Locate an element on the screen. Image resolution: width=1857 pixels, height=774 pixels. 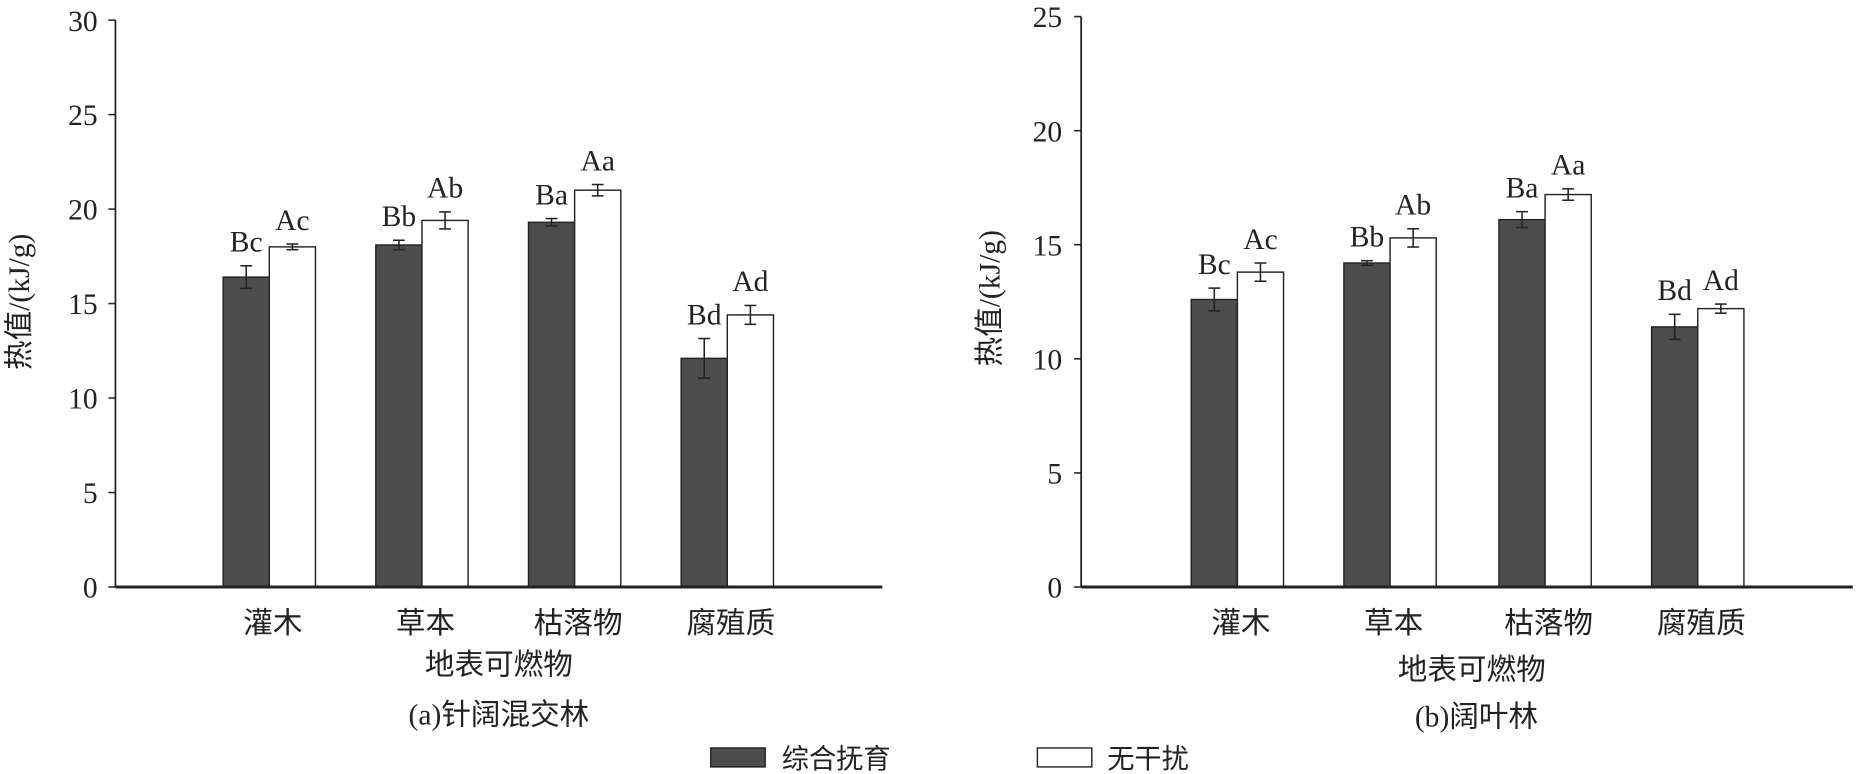
chart-b-bar-label-series-2-category-4: Ad is located at coordinates (1721, 281).